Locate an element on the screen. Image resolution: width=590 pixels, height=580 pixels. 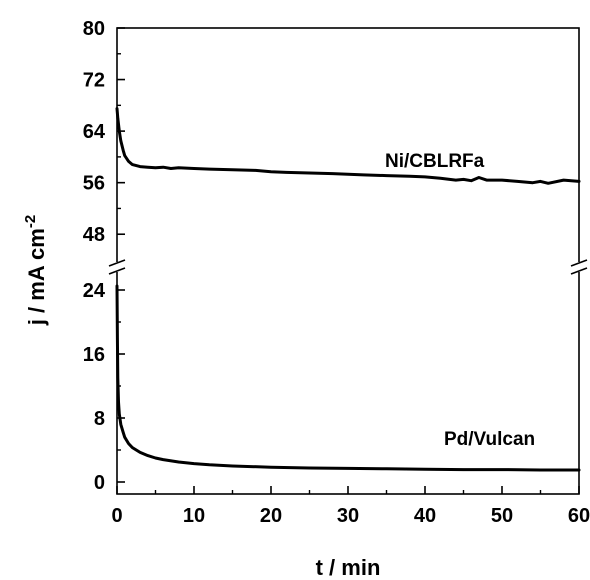
y-tick-label: 8 is located at coordinates (99, 419).